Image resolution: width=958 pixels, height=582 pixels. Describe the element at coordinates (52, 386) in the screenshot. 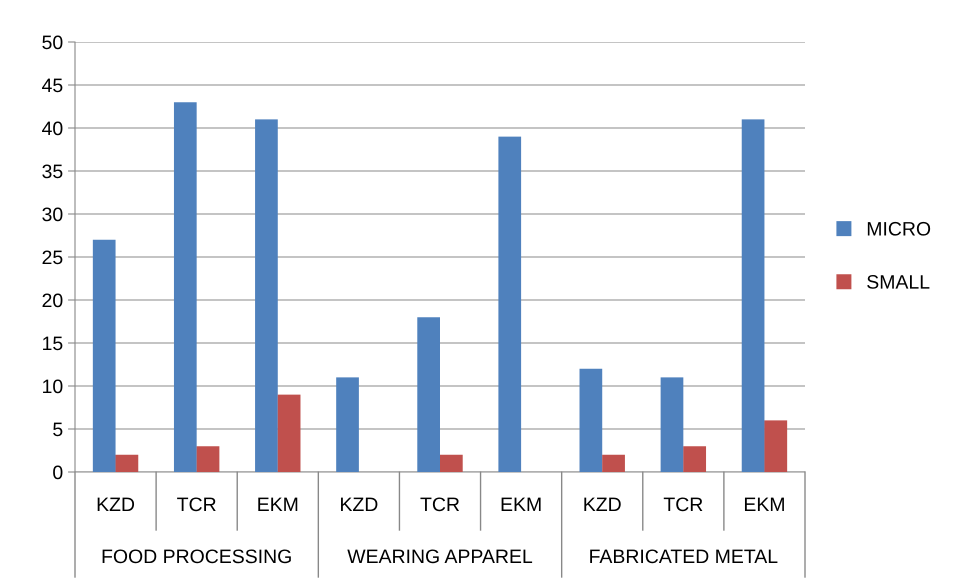

I see `y-tick-label: 10` at that location.